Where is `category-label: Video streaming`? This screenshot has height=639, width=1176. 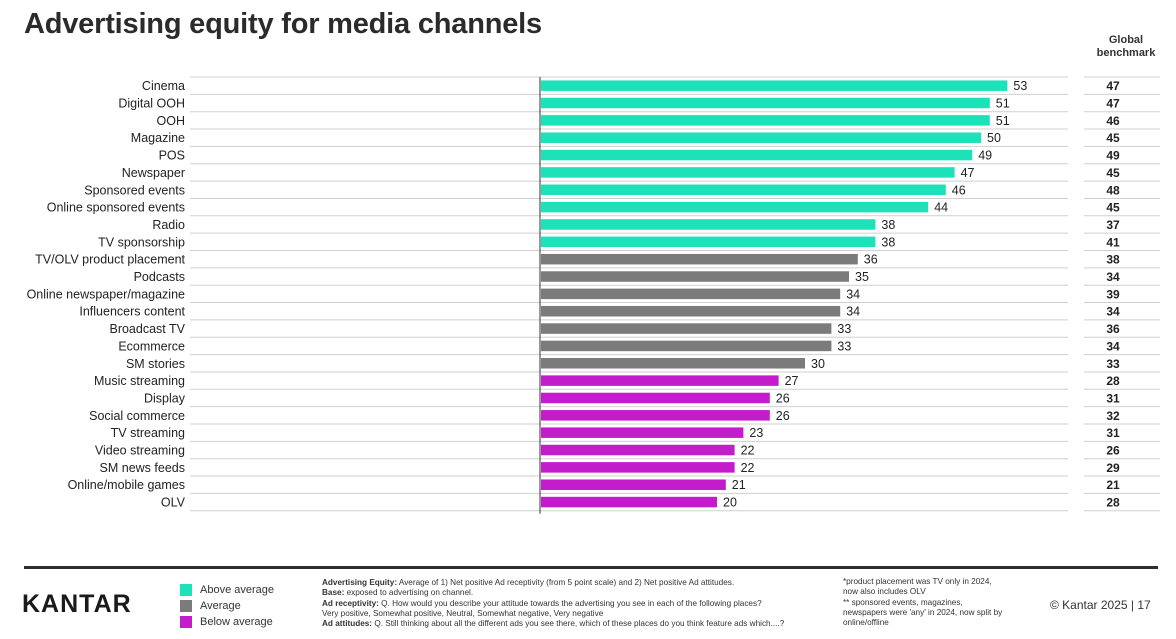
category-label: Video streaming is located at coordinates (140, 451).